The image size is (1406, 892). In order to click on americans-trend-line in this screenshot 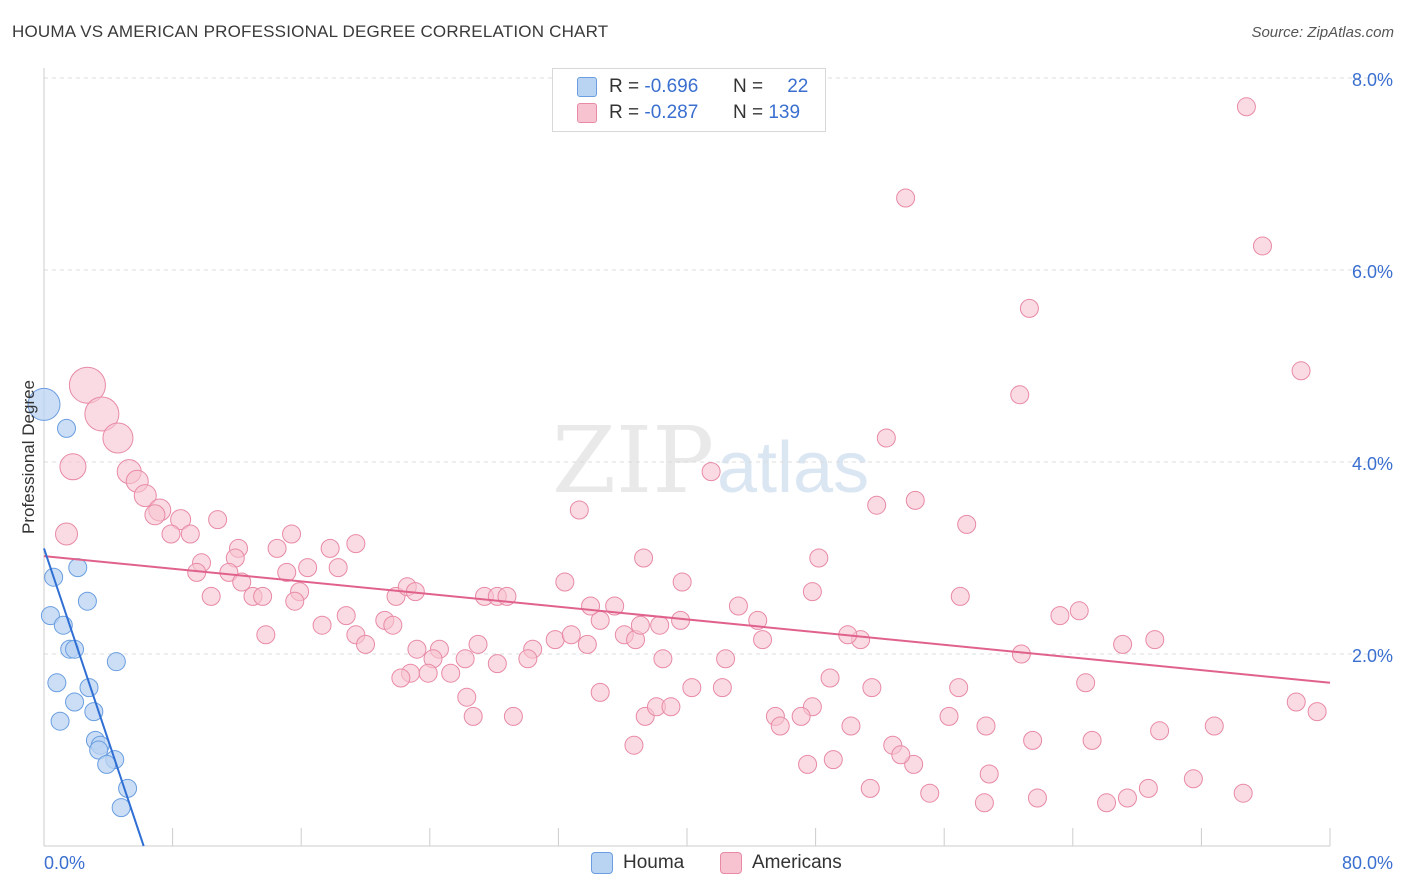, I will do `click(687, 619)`.